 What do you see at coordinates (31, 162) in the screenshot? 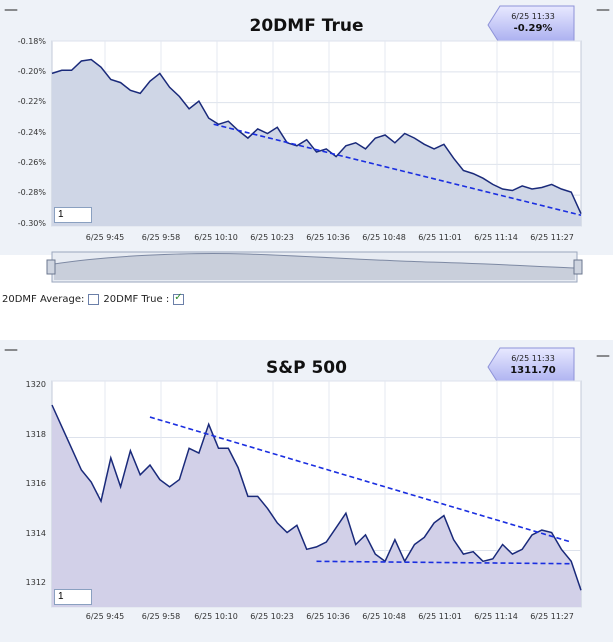
I see `chart1-ytick: -0.26%` at bounding box center [31, 162].